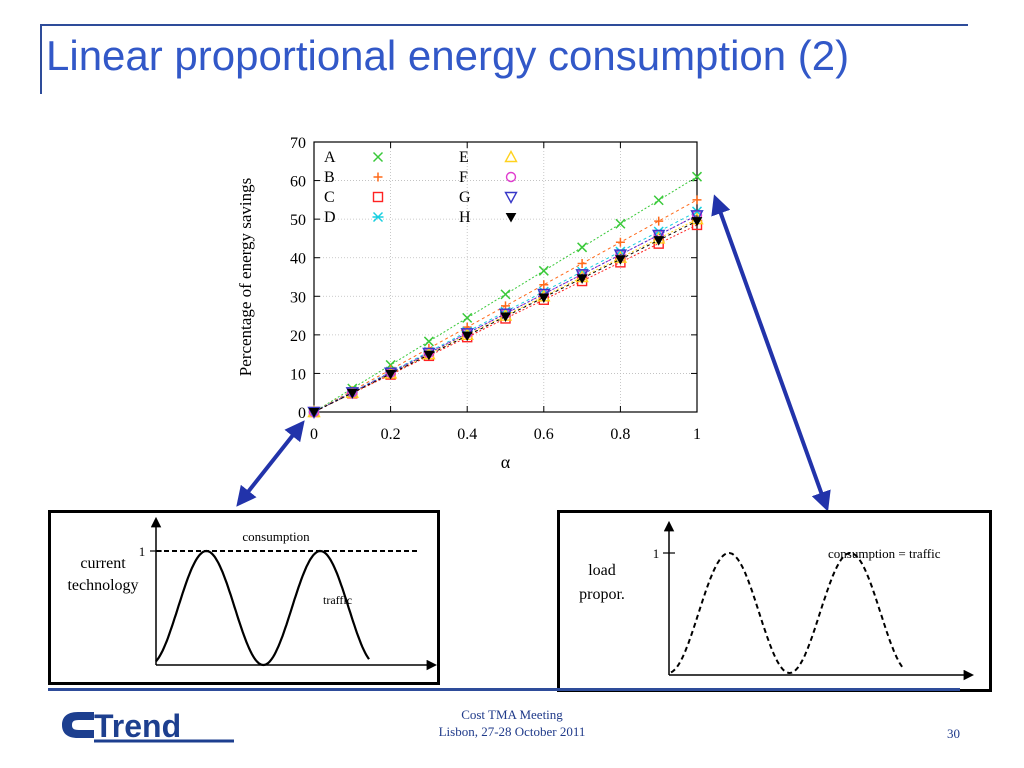  Describe the element at coordinates (467, 434) in the screenshot. I see `x-tick-label: 0.4` at that location.